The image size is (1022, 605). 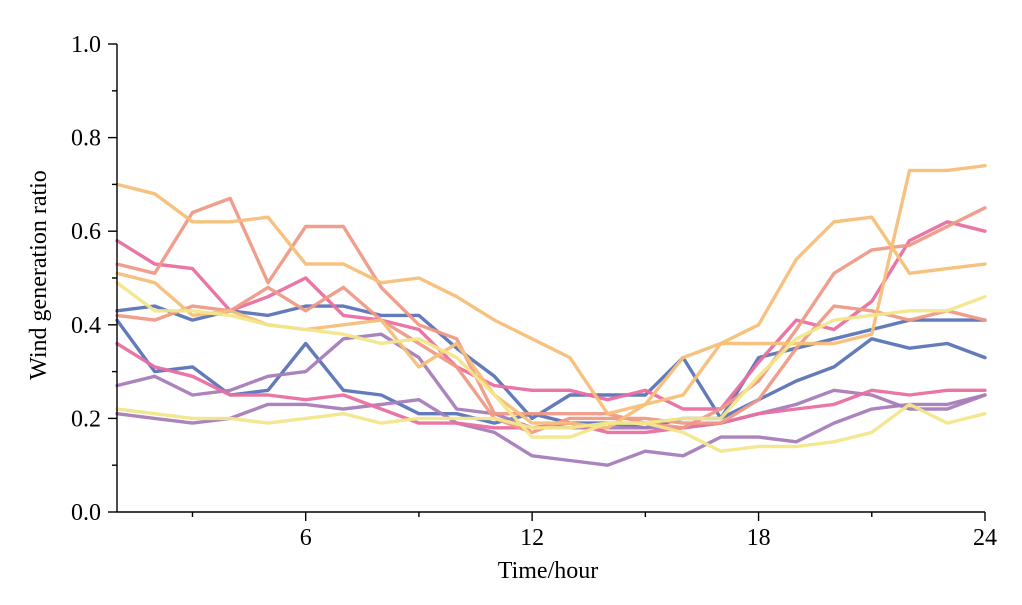 What do you see at coordinates (86, 326) in the screenshot?
I see `y-tick-label: 0.4` at bounding box center [86, 326].